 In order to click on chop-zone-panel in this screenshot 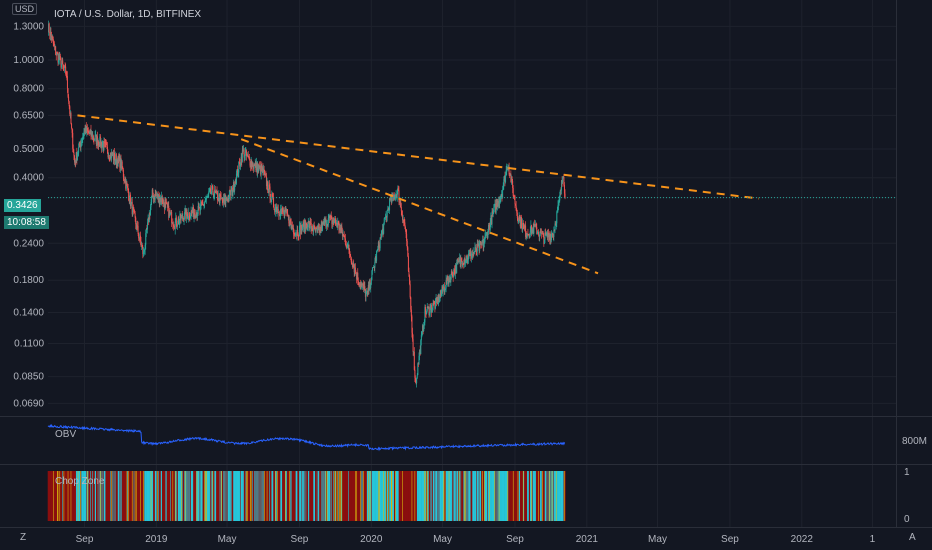, I will do `click(306, 496)`.